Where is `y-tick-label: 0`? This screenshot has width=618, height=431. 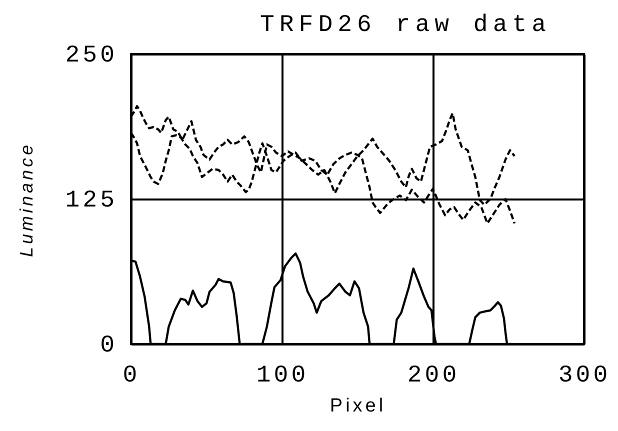 y-tick-label: 0 is located at coordinates (109, 346).